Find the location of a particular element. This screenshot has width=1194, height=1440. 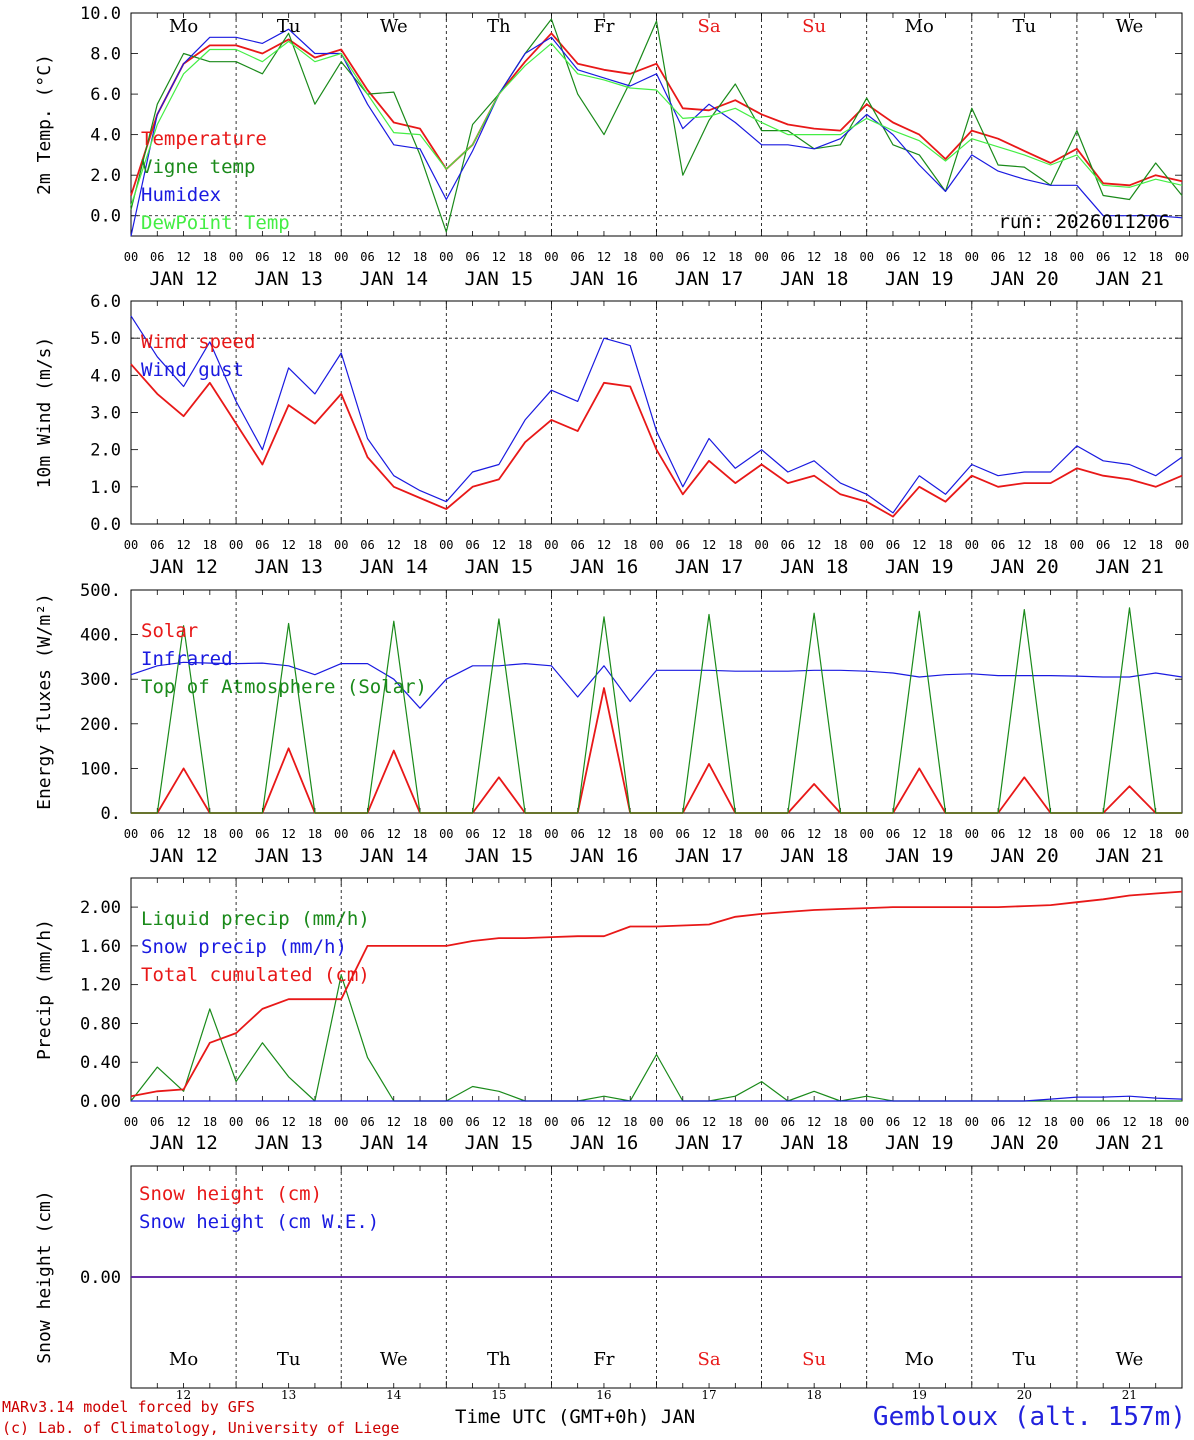

weekday-label-top: Sa is located at coordinates (709, 26).